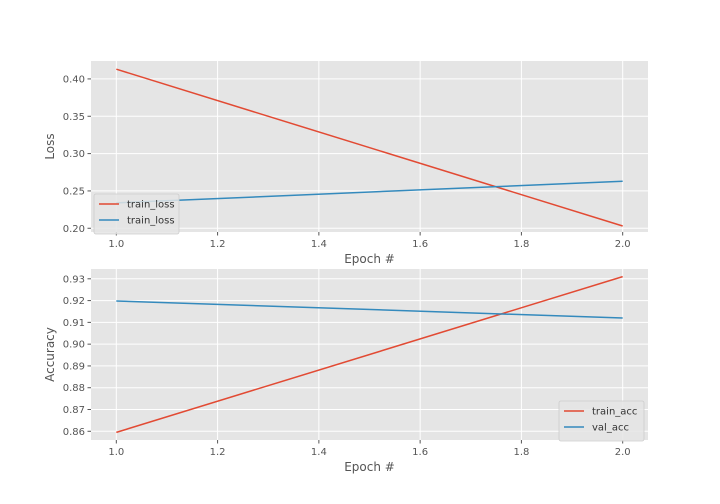 This screenshot has height=504, width=720. Describe the element at coordinates (74, 366) in the screenshot. I see `y-tick-label: 0.89` at that location.